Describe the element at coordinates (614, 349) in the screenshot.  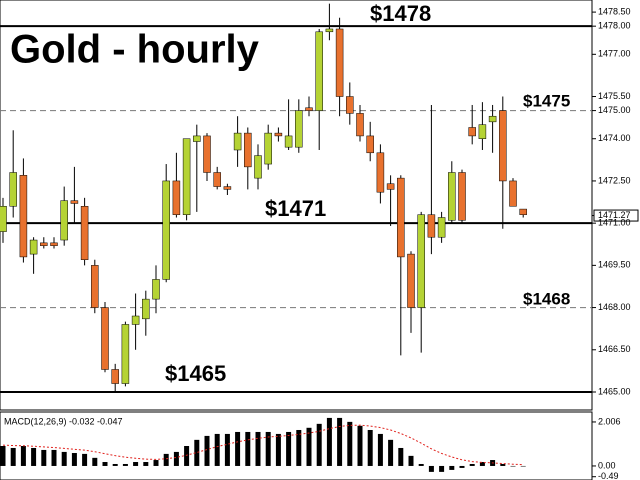
I see `y-tick-label: 1466.50` at that location.